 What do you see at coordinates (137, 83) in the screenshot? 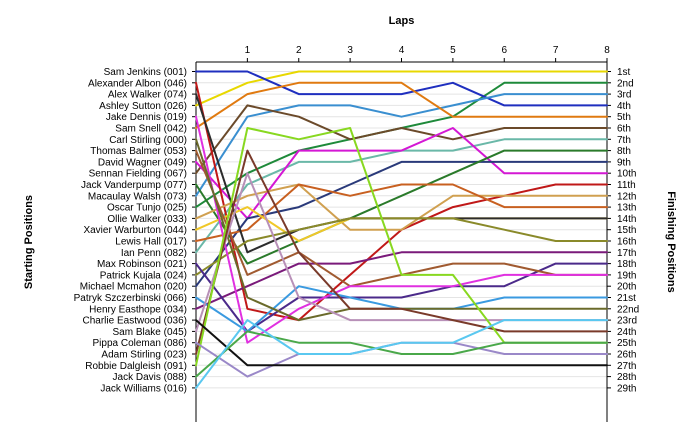
I see `starting-position-label: Alexander Albon (046)` at bounding box center [137, 83].